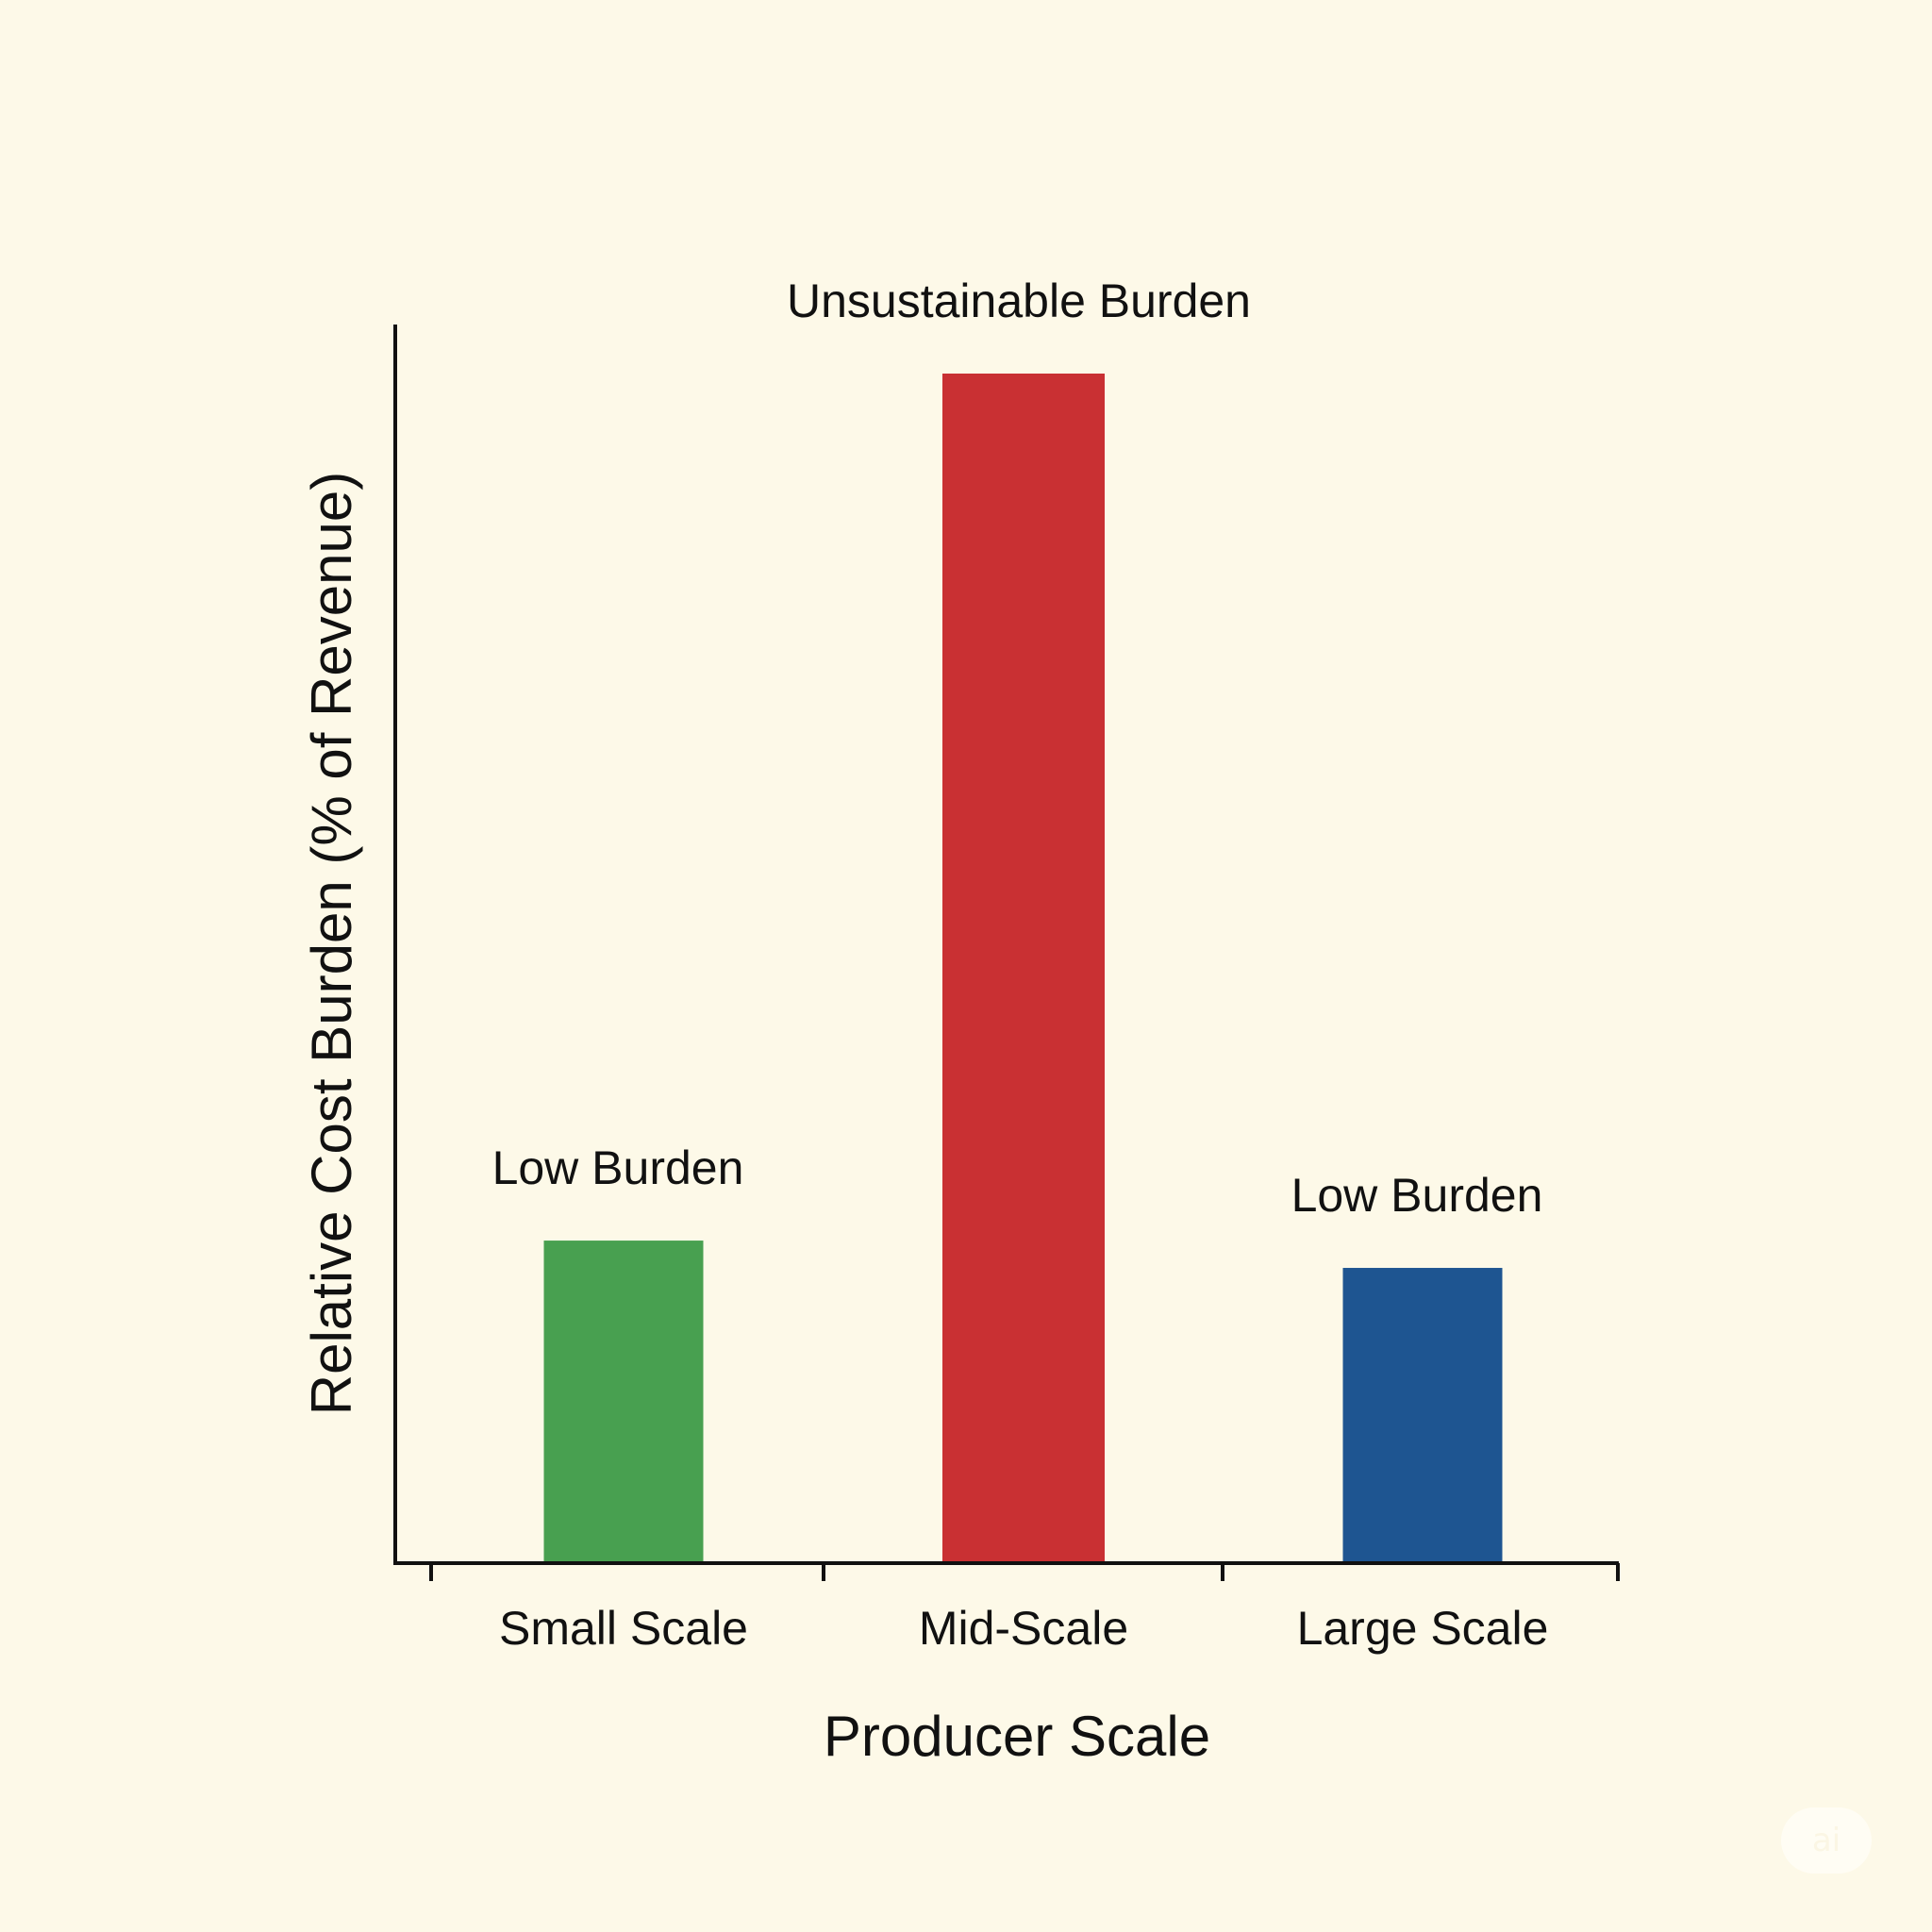 The image size is (1932, 1932). What do you see at coordinates (1422, 1415) in the screenshot?
I see `bar-large-scale` at bounding box center [1422, 1415].